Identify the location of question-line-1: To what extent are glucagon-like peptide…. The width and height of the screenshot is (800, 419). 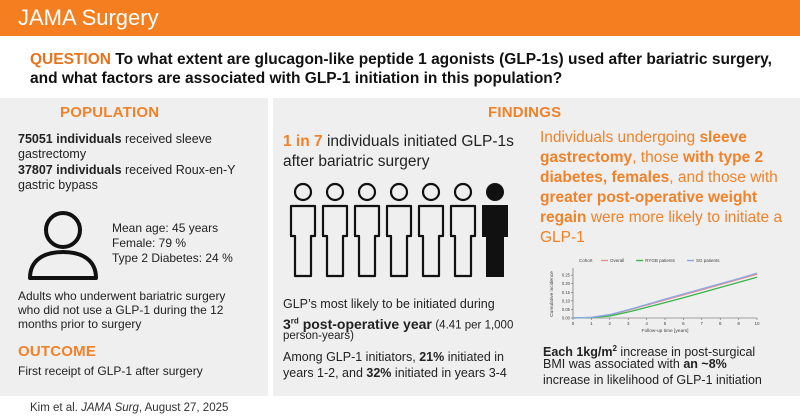
(443, 59).